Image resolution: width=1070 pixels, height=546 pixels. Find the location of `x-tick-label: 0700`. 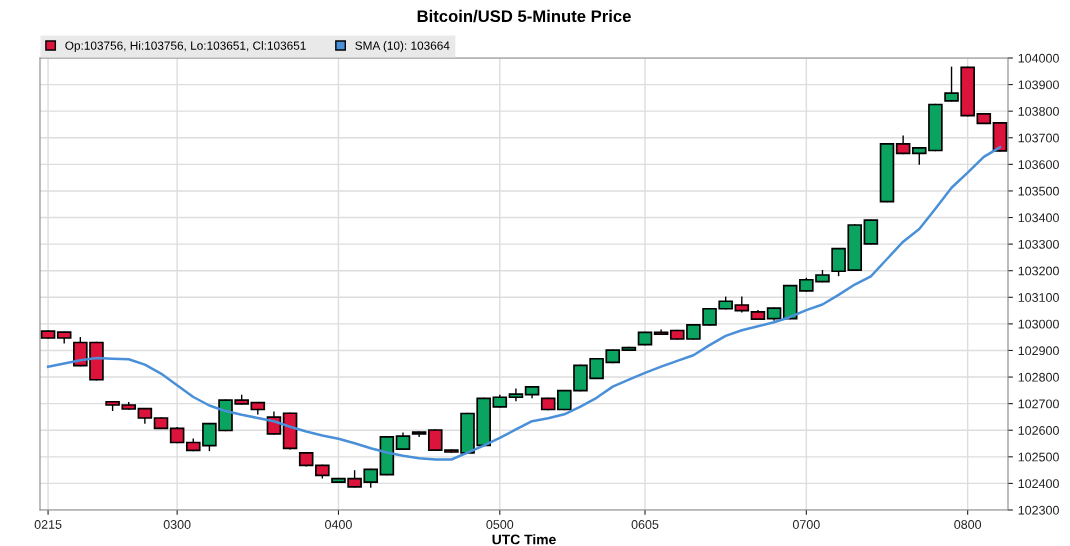

x-tick-label: 0700 is located at coordinates (806, 524).